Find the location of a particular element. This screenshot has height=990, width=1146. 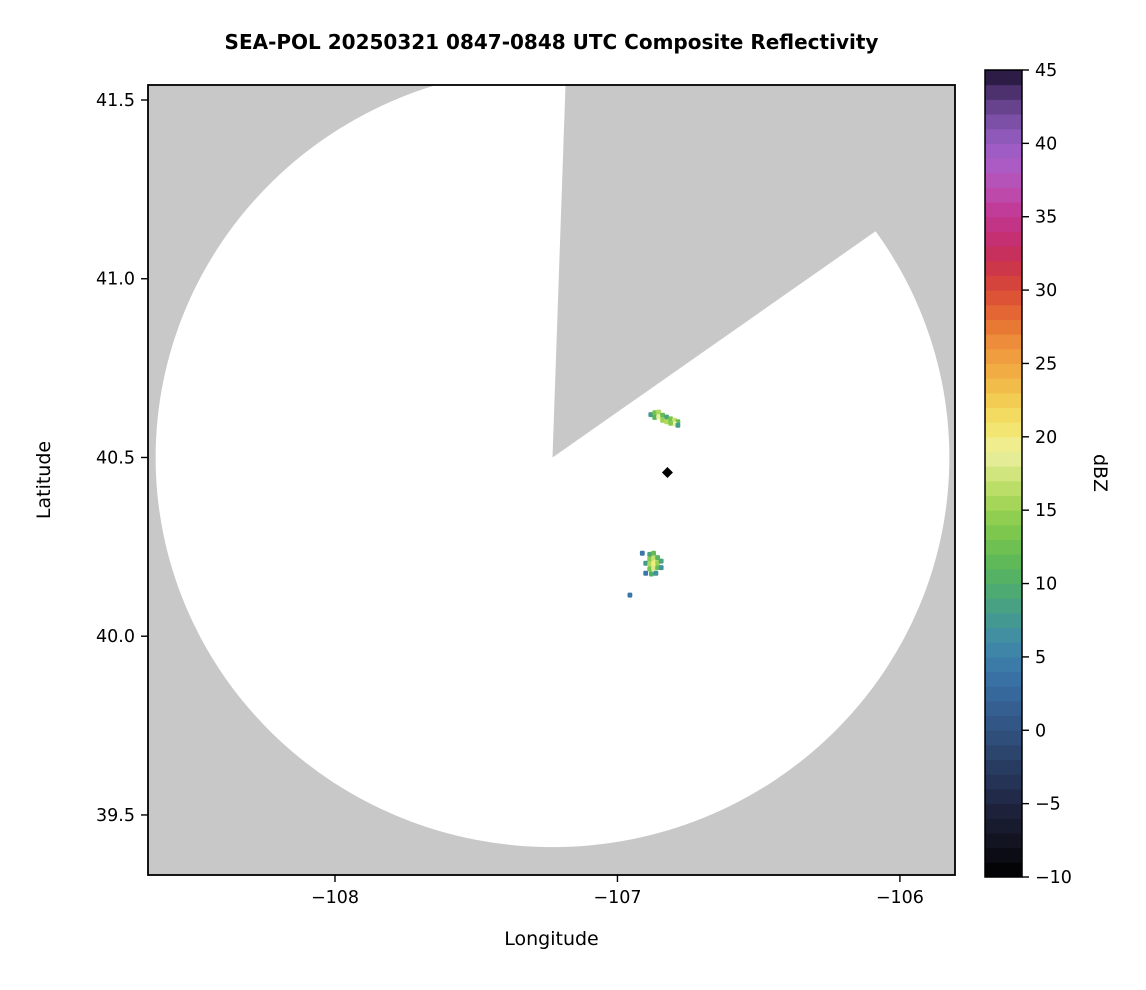

colorbar-tick-label: 30 is located at coordinates (1046, 291).